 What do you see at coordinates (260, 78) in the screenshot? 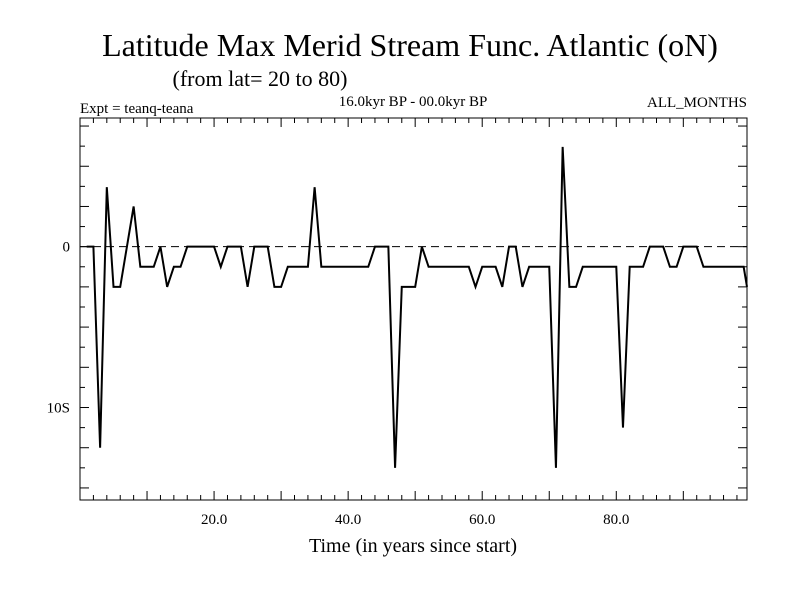
I see `chart-subtitle: (from lat= 20 to 80)` at bounding box center [260, 78].